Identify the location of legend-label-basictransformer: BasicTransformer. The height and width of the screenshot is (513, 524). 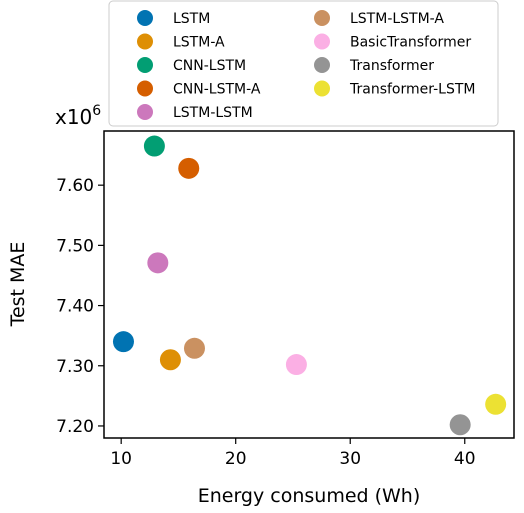
(410, 43).